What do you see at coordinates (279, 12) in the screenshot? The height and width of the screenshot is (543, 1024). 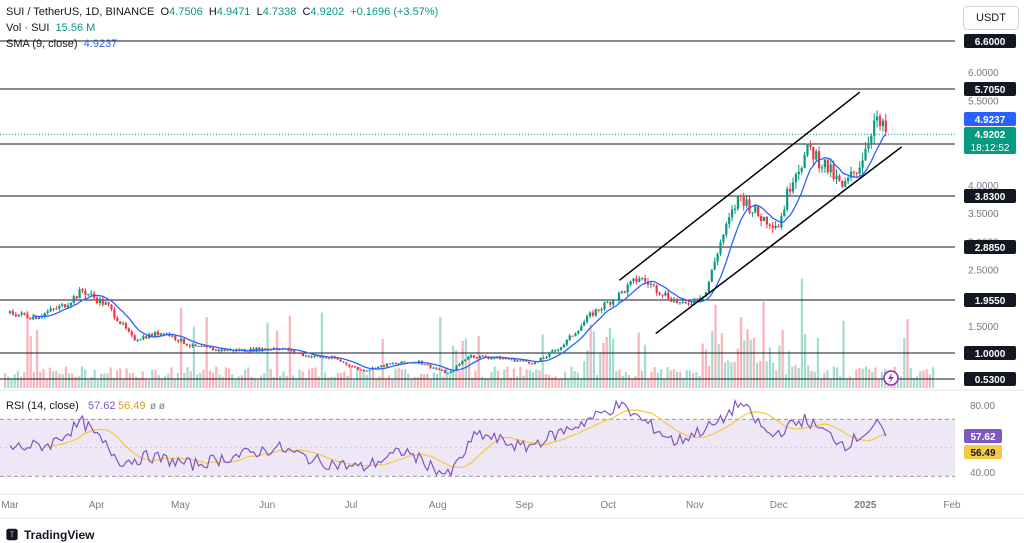 I see `low-value: 4.7338` at bounding box center [279, 12].